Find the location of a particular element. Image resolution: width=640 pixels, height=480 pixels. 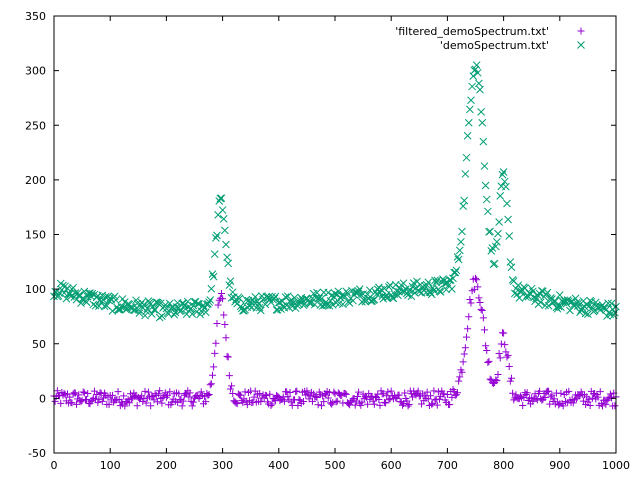

y-tick-label: 250 is located at coordinates (35, 125).